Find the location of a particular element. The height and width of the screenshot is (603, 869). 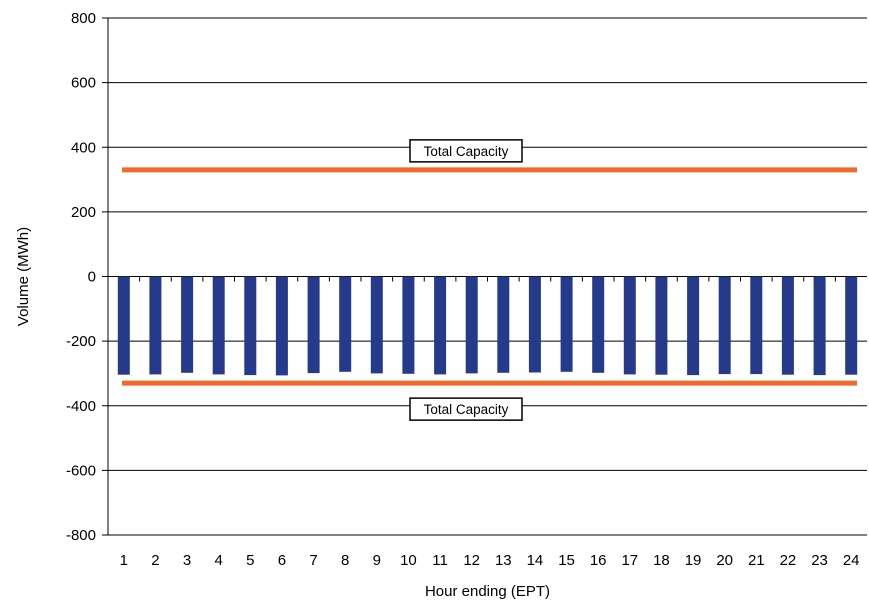

x-tick-label: 12 is located at coordinates (471, 560).